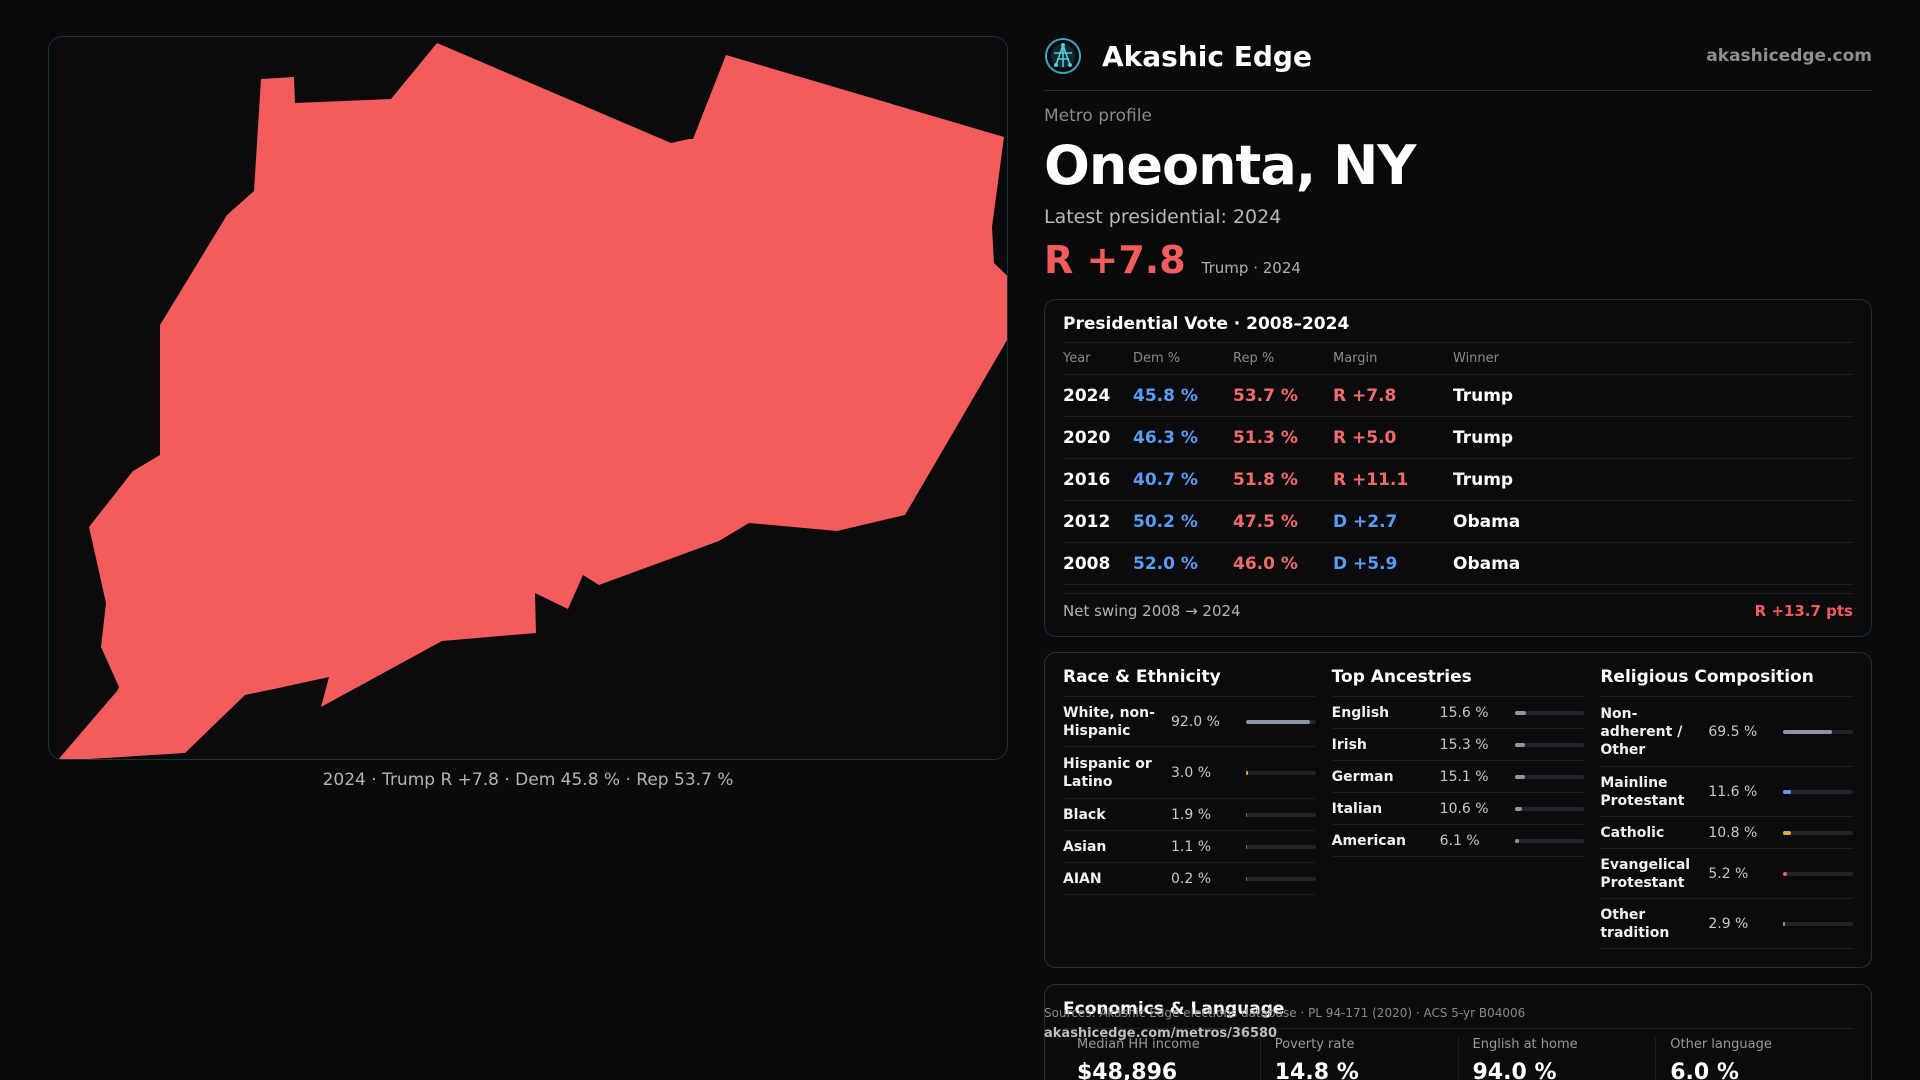 This screenshot has width=1920, height=1080. I want to click on race-row: Hispanic or Latino 3.0 %, so click(1189, 773).